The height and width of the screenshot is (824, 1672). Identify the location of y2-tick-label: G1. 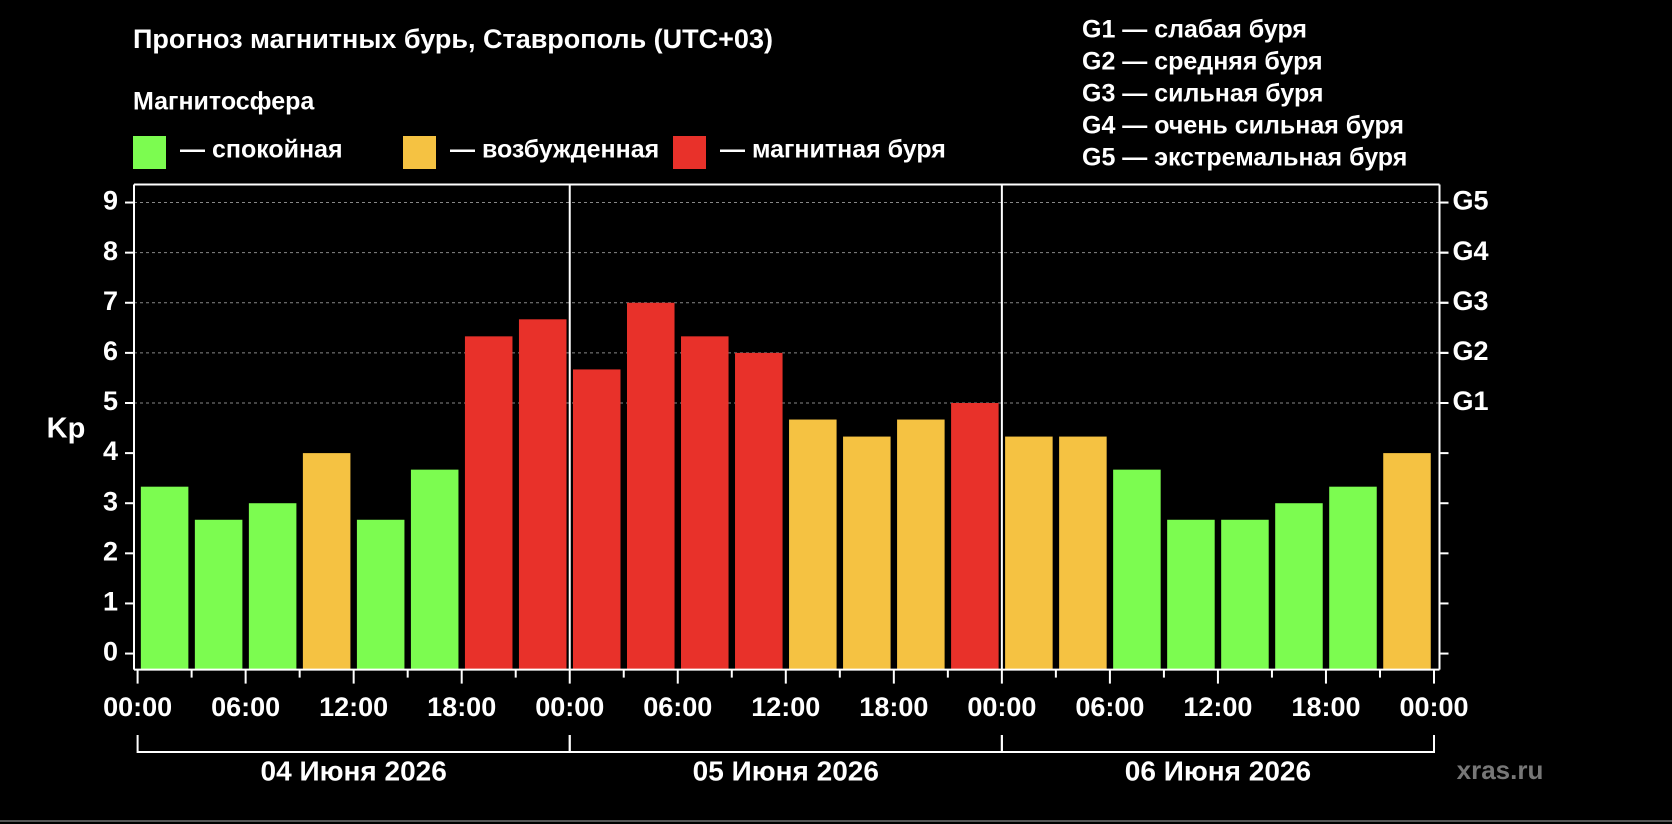
(1471, 401).